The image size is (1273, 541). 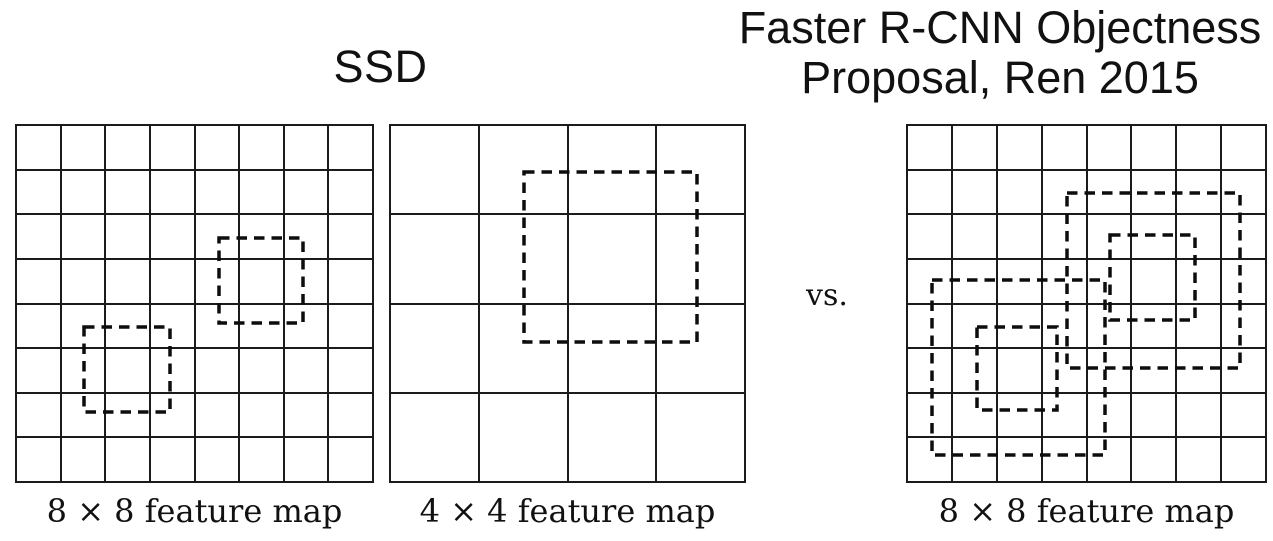 I want to click on caption-frcnn-8x8: 8 × 8 feature map, so click(x=1086, y=511).